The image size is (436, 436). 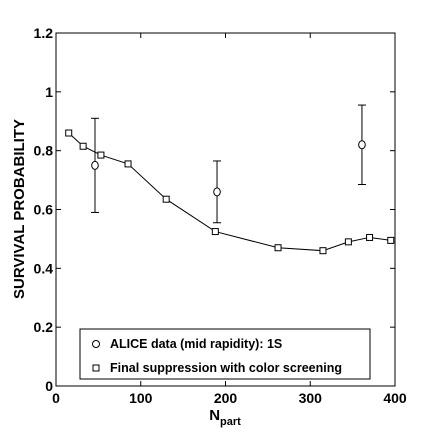 What do you see at coordinates (44, 210) in the screenshot?
I see `y-tick-label: 0.6` at bounding box center [44, 210].